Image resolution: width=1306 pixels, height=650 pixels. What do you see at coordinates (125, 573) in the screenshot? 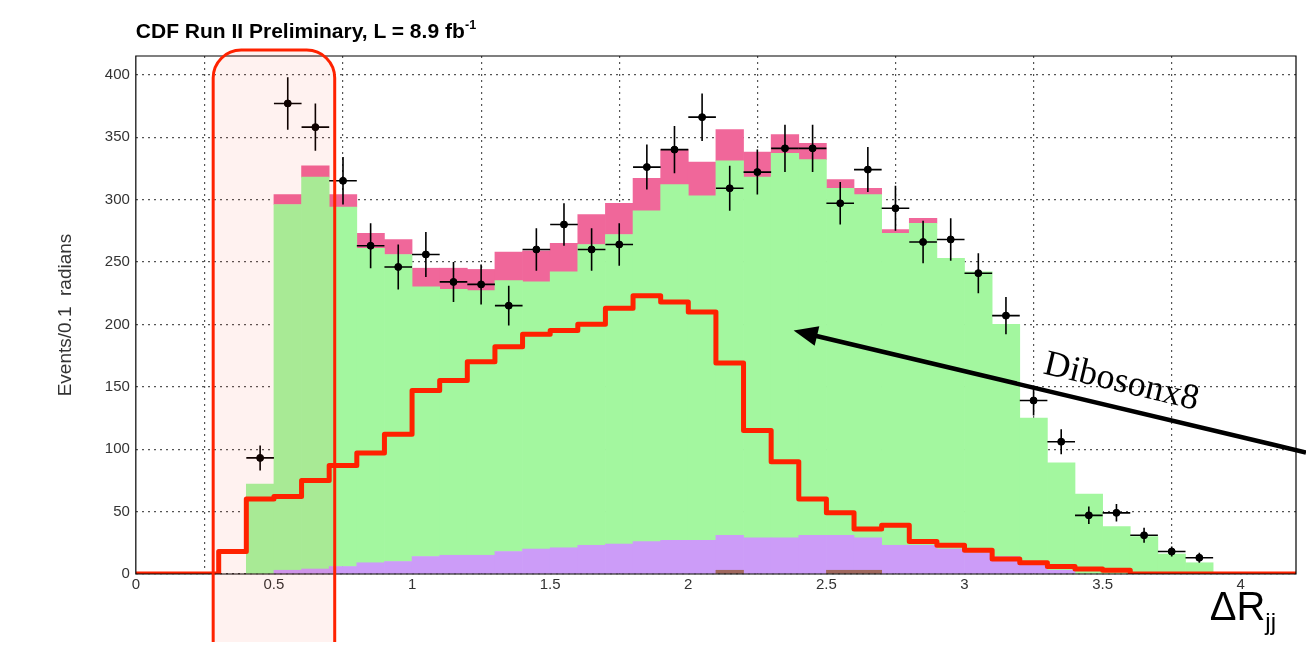
I see `y-tick-label: 0` at bounding box center [125, 573].